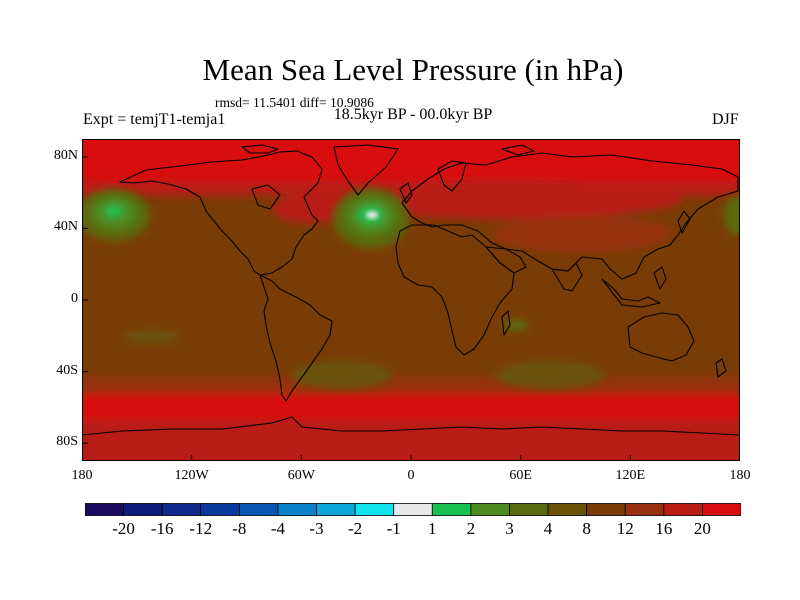 The image size is (800, 600). I want to click on colorbar-label: -16, so click(162, 528).